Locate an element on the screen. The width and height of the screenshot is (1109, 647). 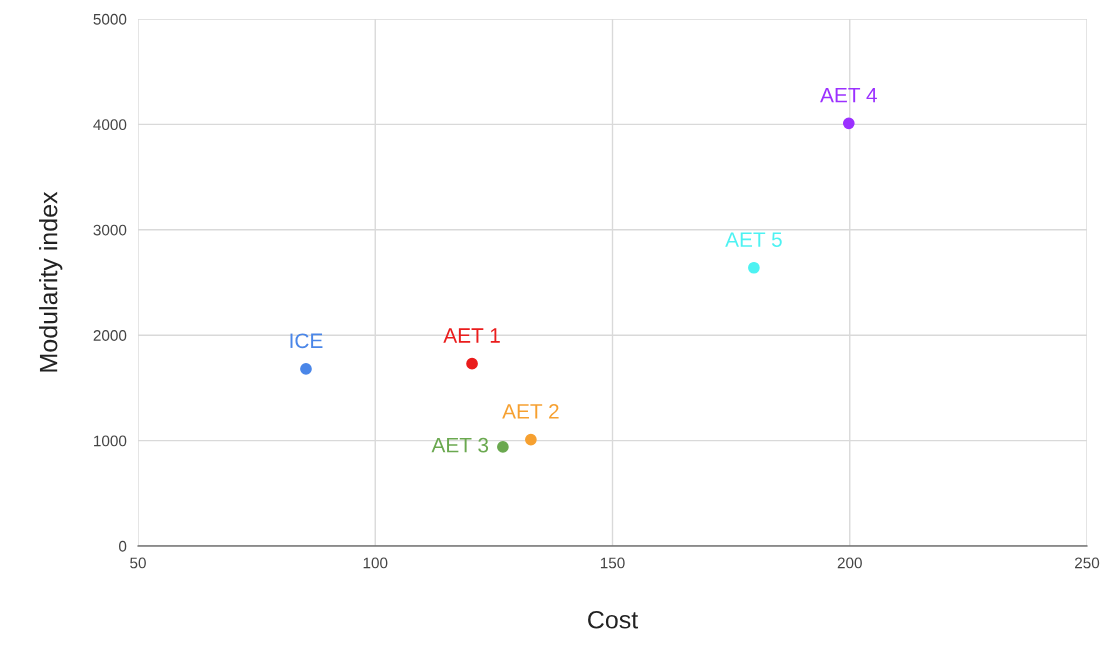
series-label: AET 3 is located at coordinates (460, 445).